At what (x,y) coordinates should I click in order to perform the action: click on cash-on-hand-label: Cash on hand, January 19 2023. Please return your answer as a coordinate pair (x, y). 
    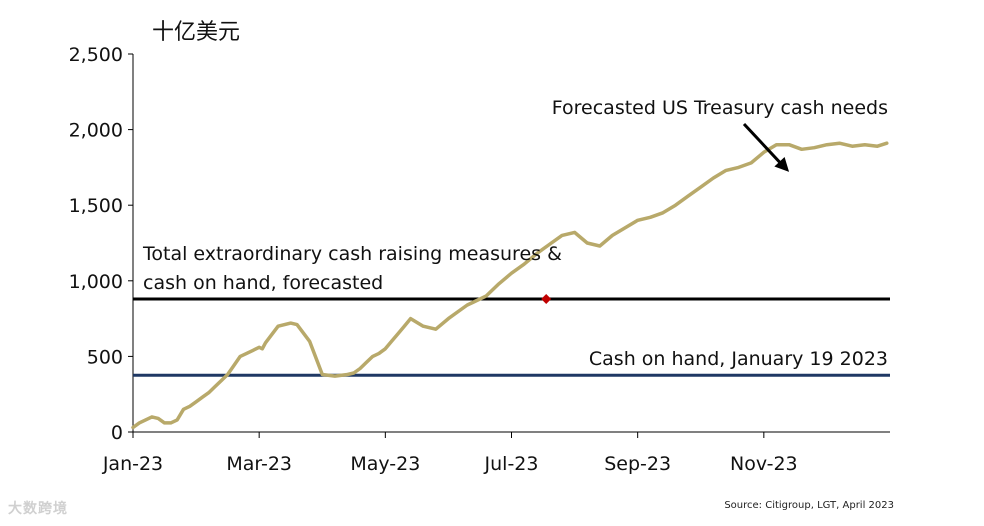
    Looking at the image, I should click on (738, 359).